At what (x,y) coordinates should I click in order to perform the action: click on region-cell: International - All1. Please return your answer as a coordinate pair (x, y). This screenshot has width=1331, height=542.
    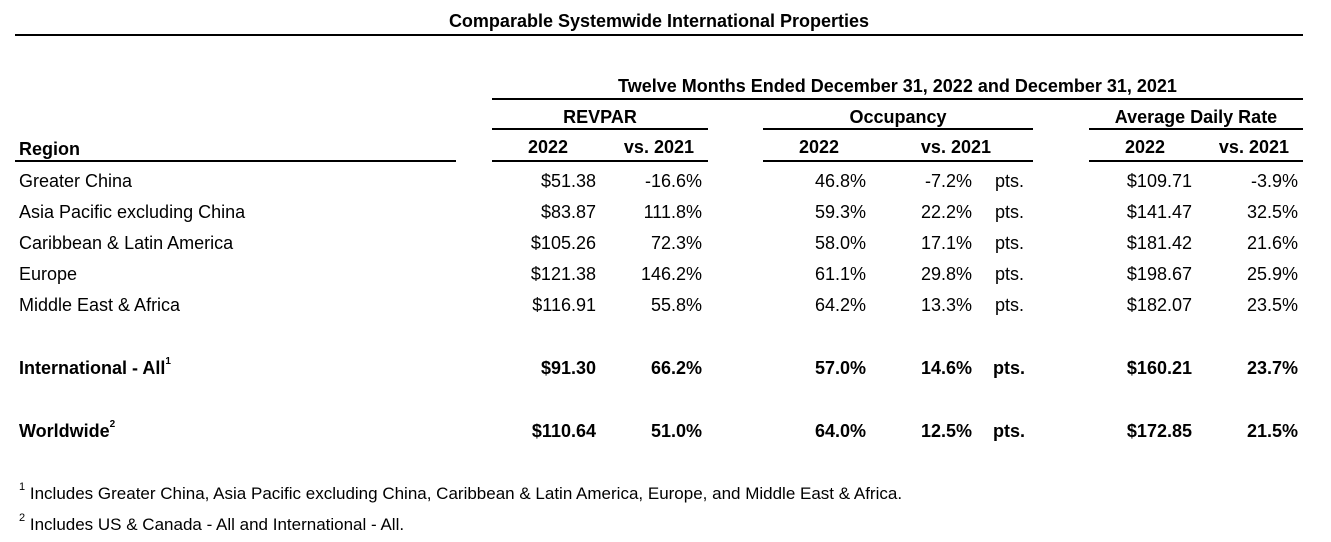
    Looking at the image, I should click on (95, 367).